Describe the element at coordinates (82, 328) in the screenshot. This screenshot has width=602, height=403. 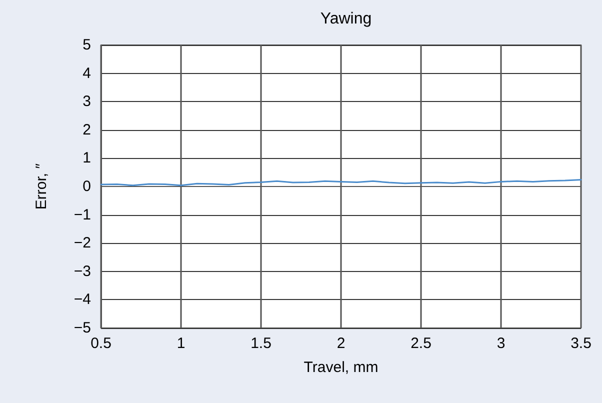
I see `y-tick-label: −5` at that location.